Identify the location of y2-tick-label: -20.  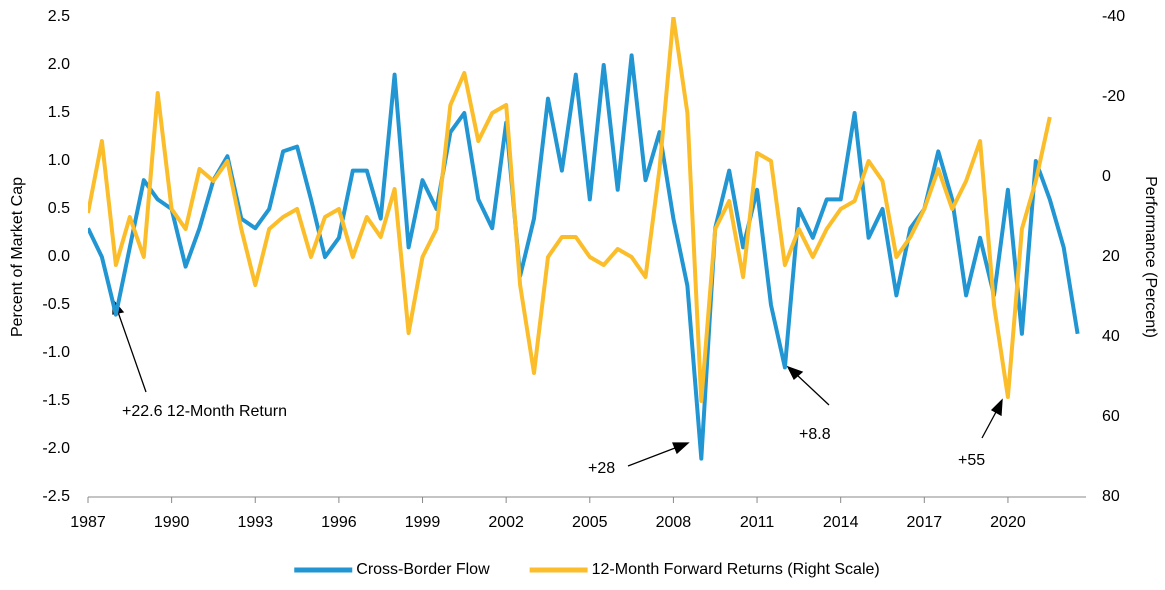
(1113, 96).